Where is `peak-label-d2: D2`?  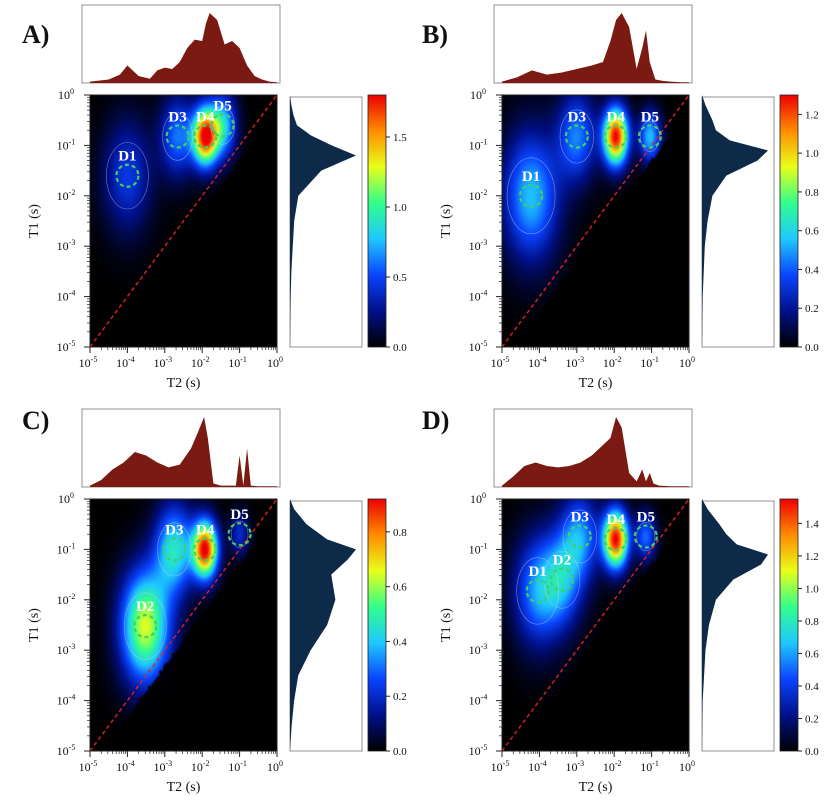 peak-label-d2: D2 is located at coordinates (145, 607).